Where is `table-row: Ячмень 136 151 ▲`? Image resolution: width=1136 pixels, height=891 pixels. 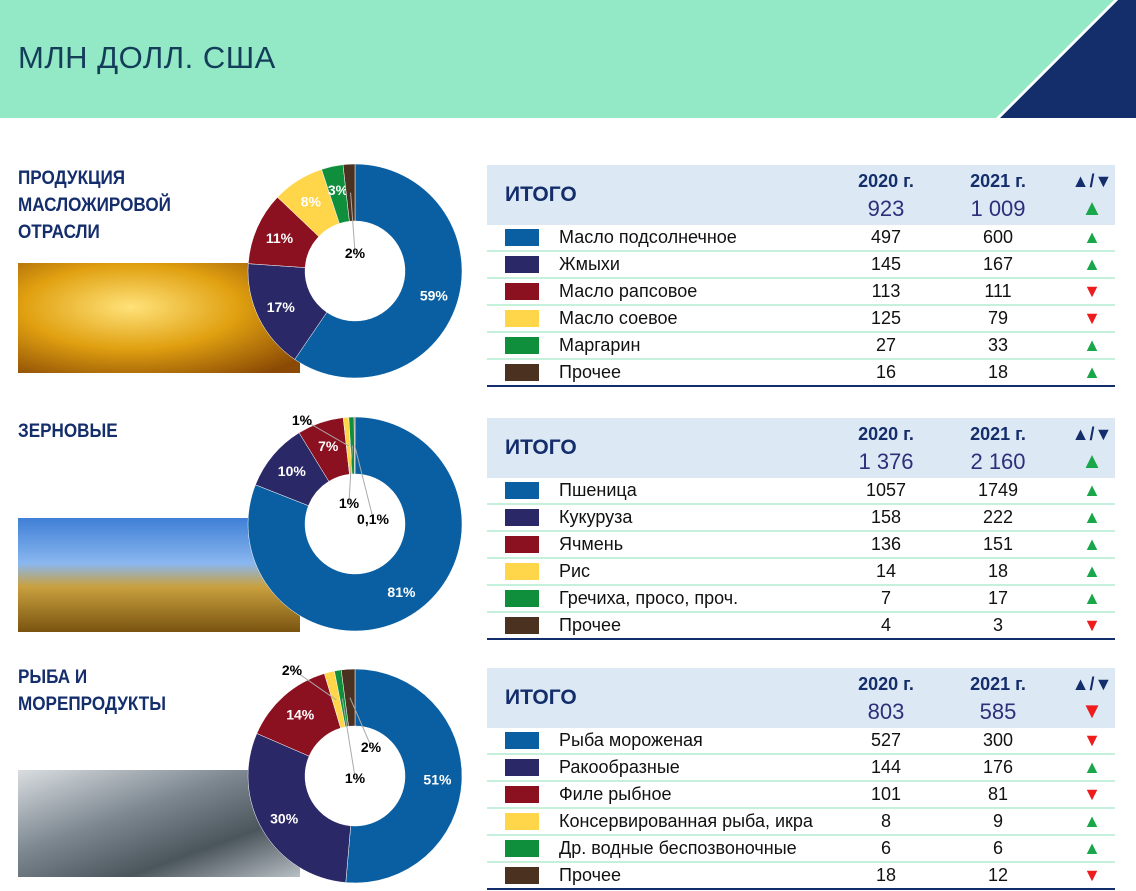 table-row: Ячмень 136 151 ▲ is located at coordinates (801, 545).